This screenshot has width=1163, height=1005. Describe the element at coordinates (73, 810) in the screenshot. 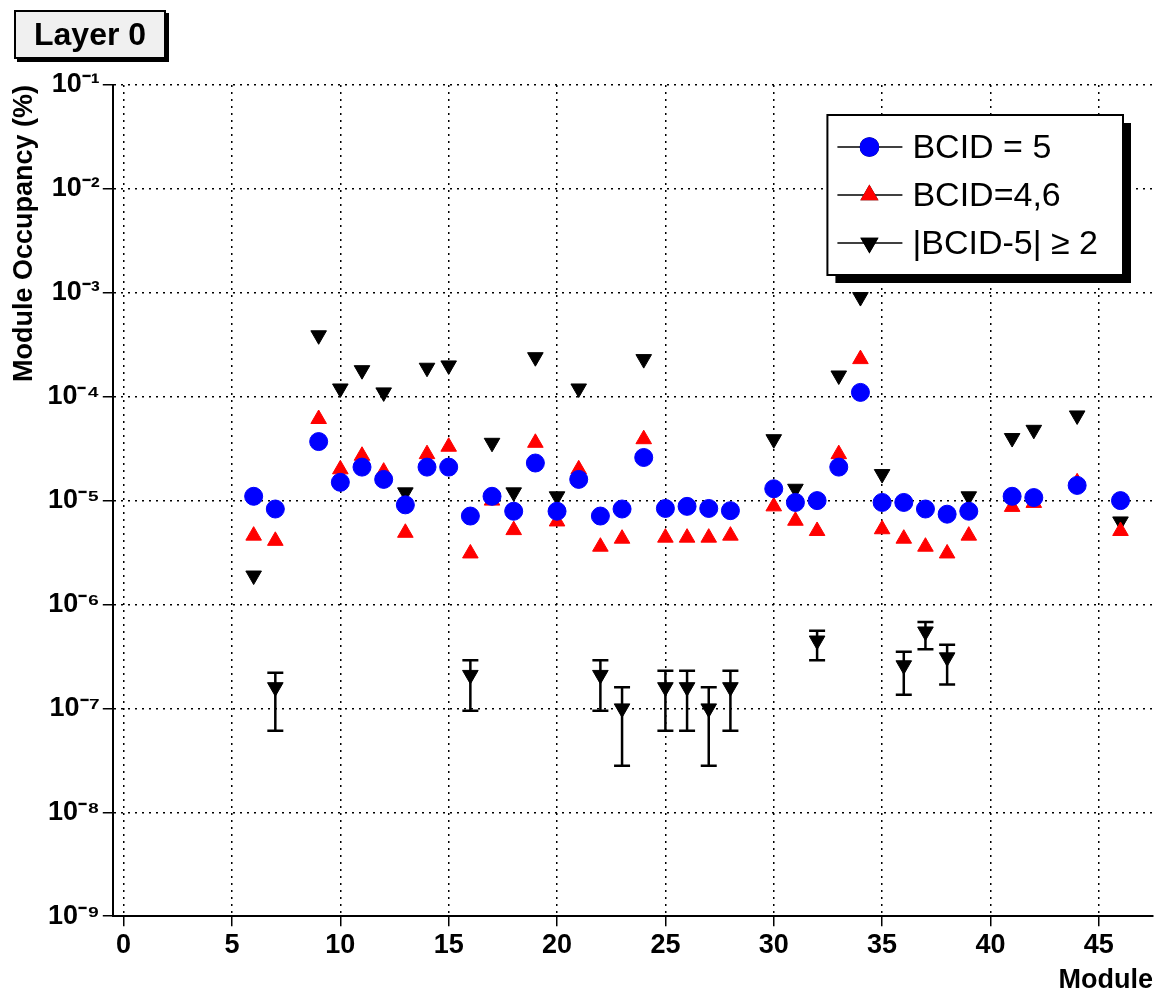

I see `y-tick-label: 10⁻⁸` at that location.